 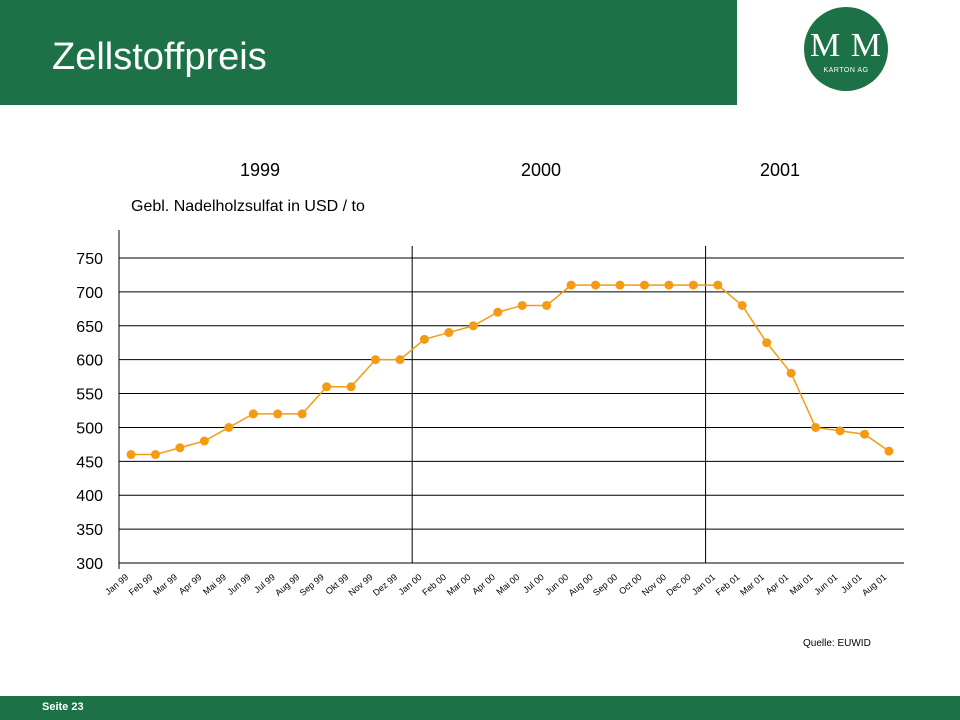 What do you see at coordinates (777, 584) in the screenshot?
I see `x-tick-label: Apr 01` at bounding box center [777, 584].